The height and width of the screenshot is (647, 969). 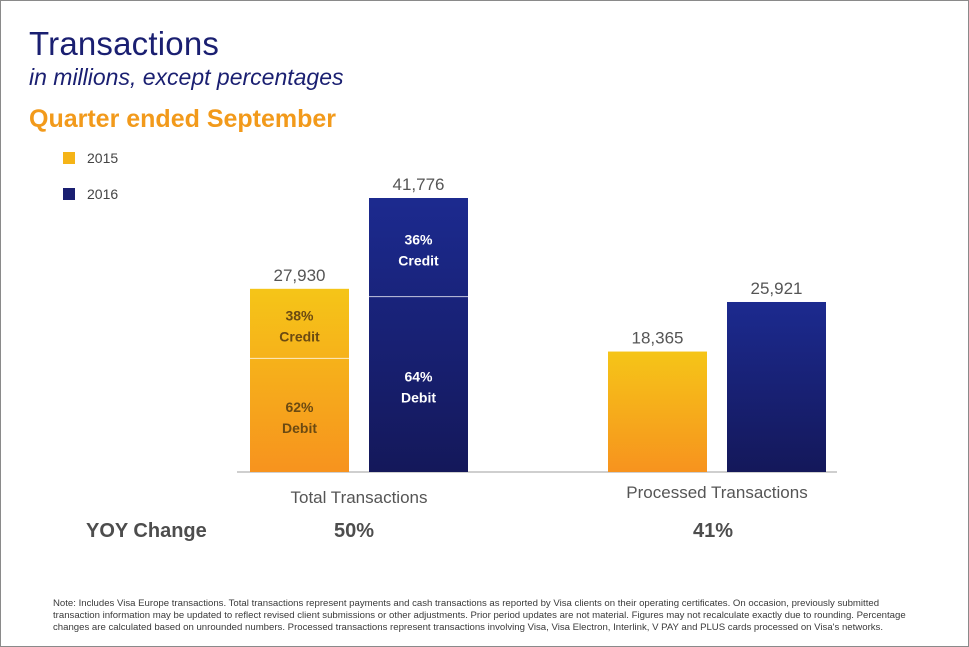 I want to click on legend-swatch-2016, so click(x=69, y=194).